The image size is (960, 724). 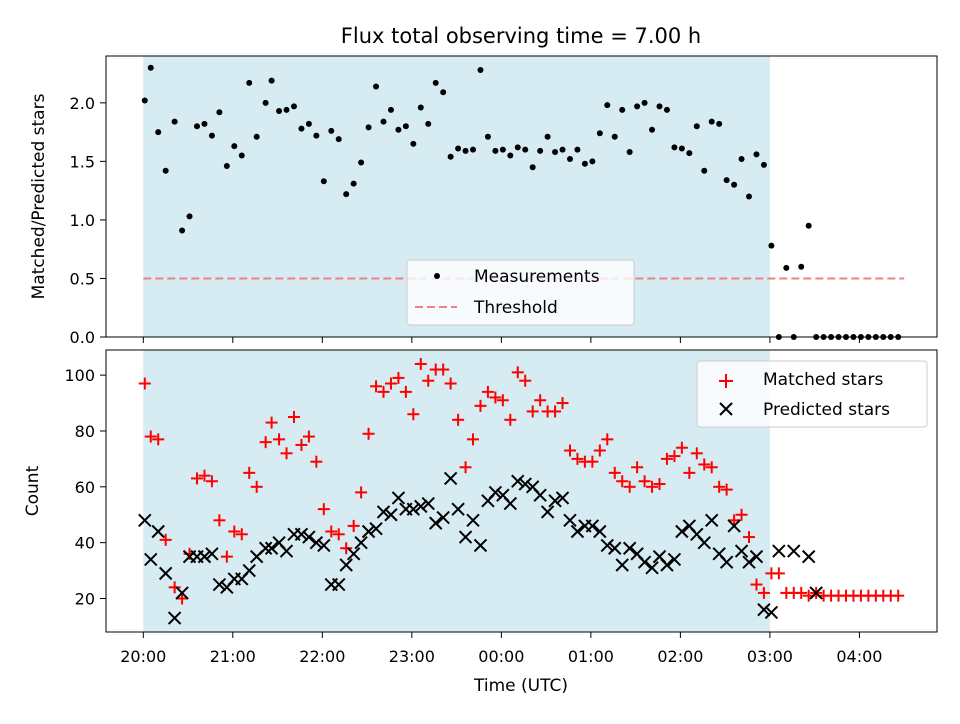 What do you see at coordinates (521, 36) in the screenshot?
I see `chart-title: Flux total observing time = 7.00 h` at bounding box center [521, 36].